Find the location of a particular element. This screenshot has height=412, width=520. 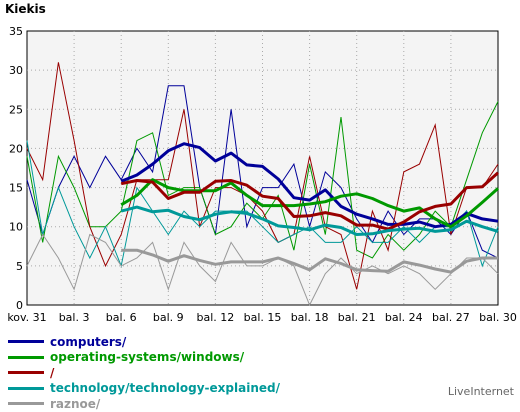

x-tick-label: bal. 30 is located at coordinates (498, 317).